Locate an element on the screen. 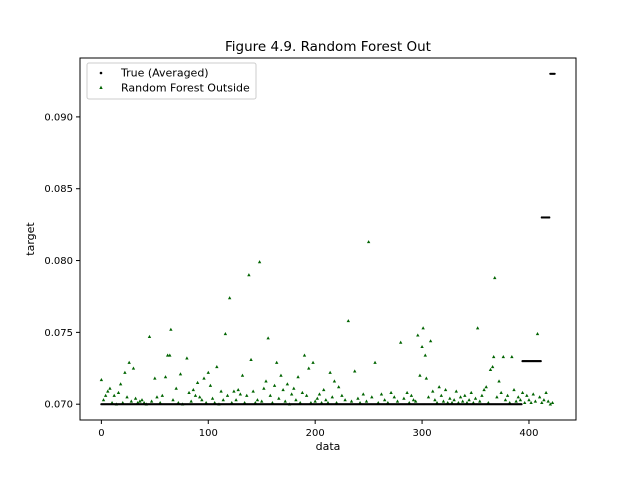 This screenshot has height=480, width=640. true-averaged-point is located at coordinates (521, 404).